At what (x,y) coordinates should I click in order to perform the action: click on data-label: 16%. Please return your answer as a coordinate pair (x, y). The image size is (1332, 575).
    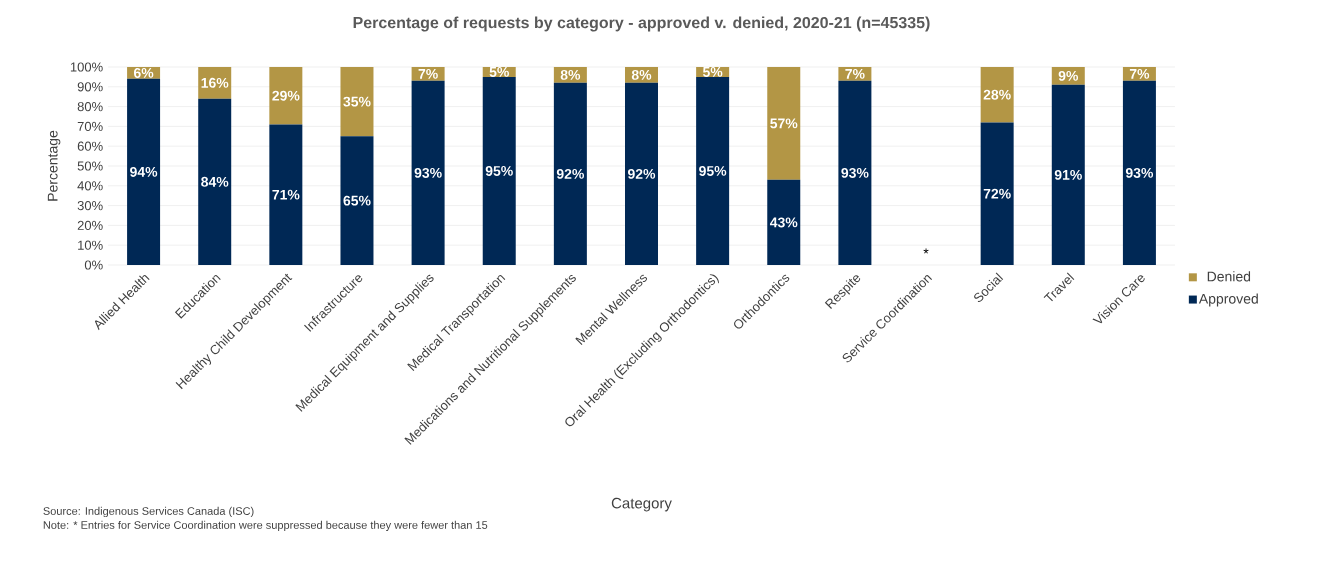
    Looking at the image, I should click on (215, 82).